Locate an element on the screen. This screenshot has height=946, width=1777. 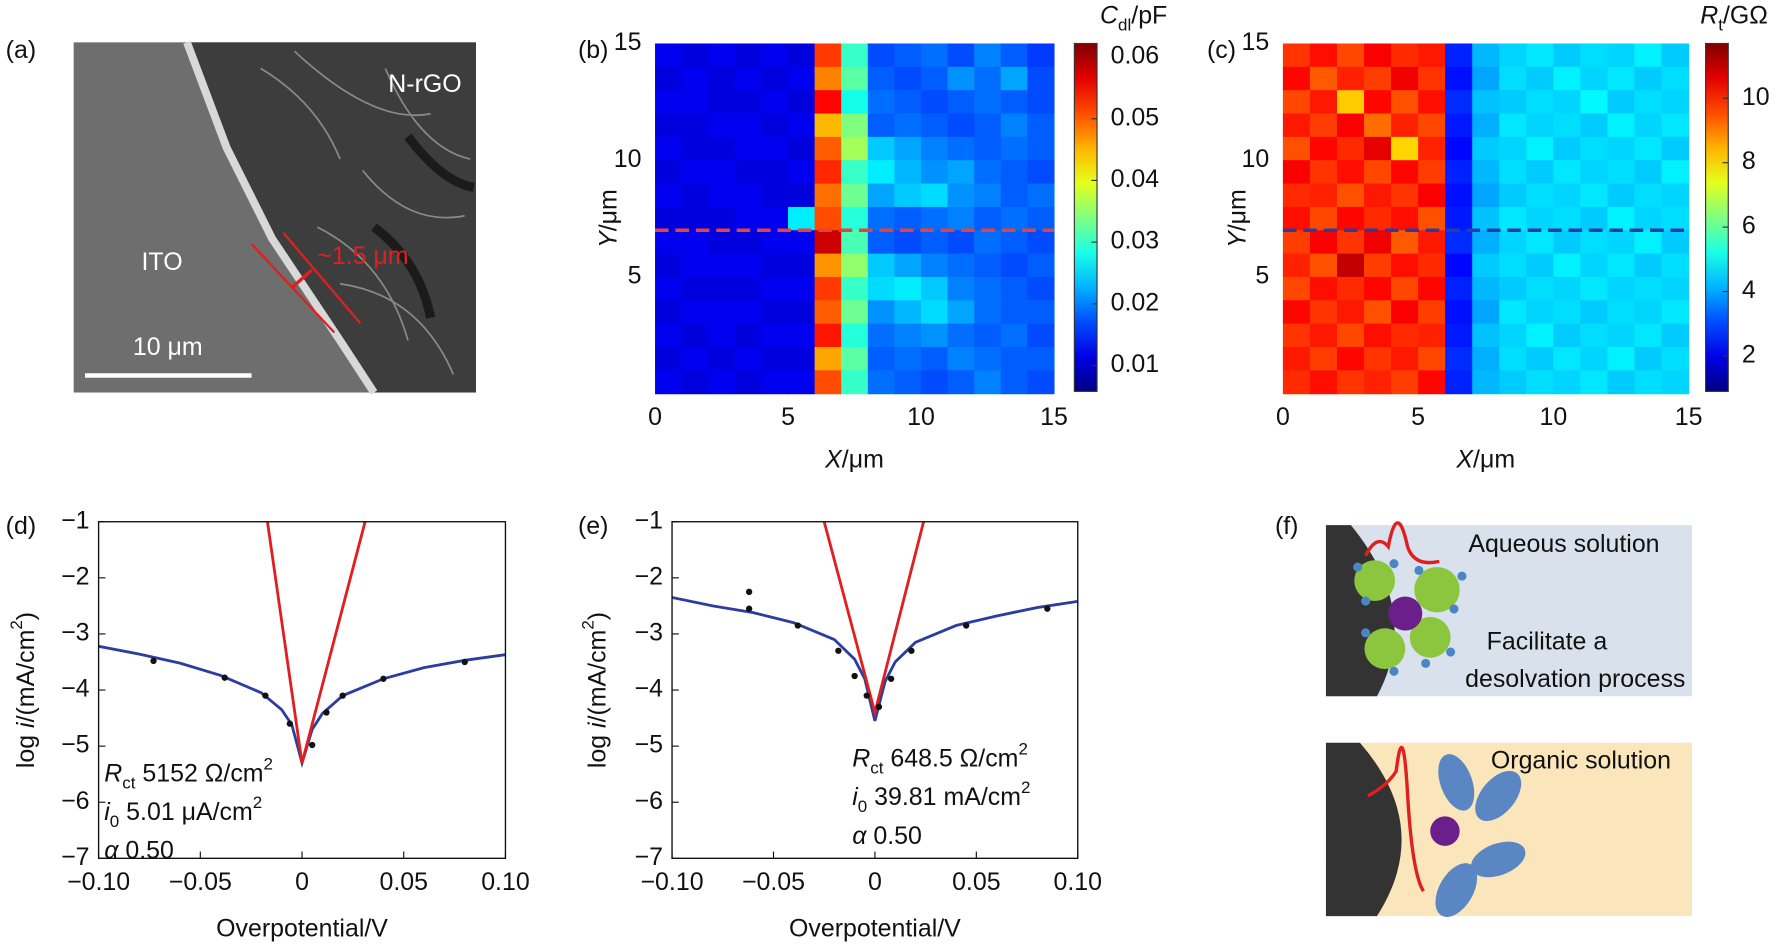
schematic-label: desolvation process is located at coordinates (1575, 679).